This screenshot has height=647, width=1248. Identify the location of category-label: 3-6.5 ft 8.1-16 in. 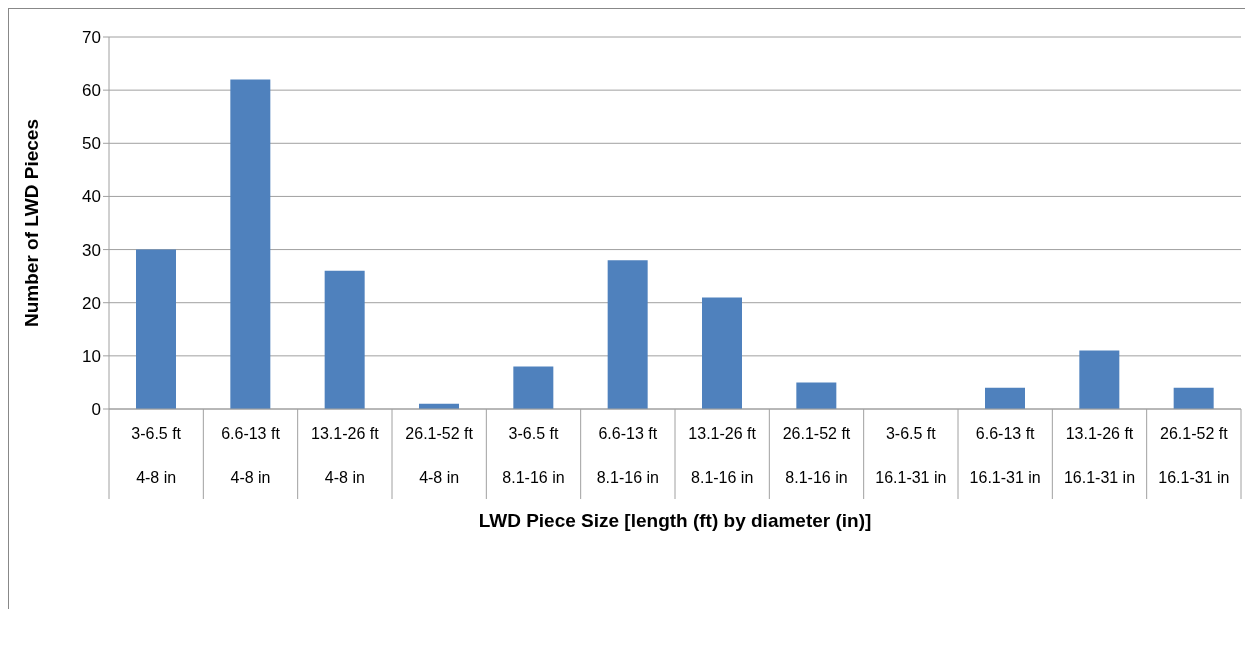
(533, 455).